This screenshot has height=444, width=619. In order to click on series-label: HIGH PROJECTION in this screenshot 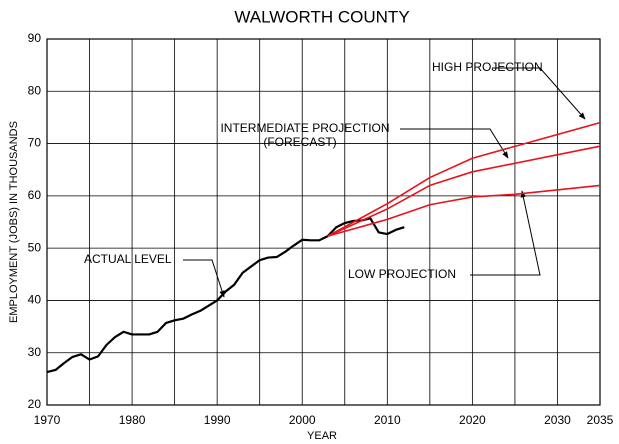, I will do `click(487, 67)`.